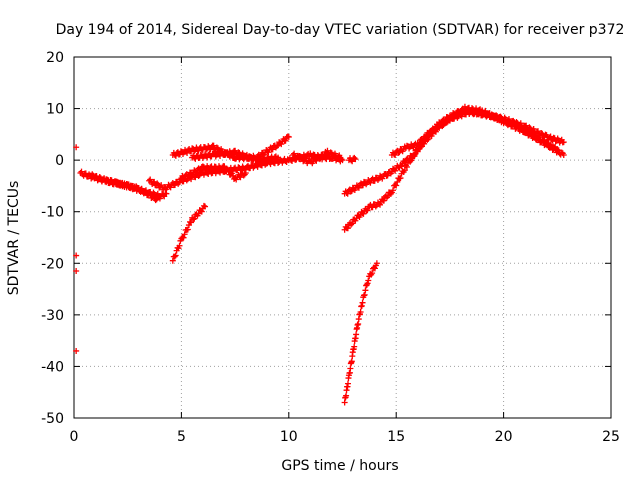  What do you see at coordinates (52, 419) in the screenshot?
I see `y-tick-label: -50` at bounding box center [52, 419].